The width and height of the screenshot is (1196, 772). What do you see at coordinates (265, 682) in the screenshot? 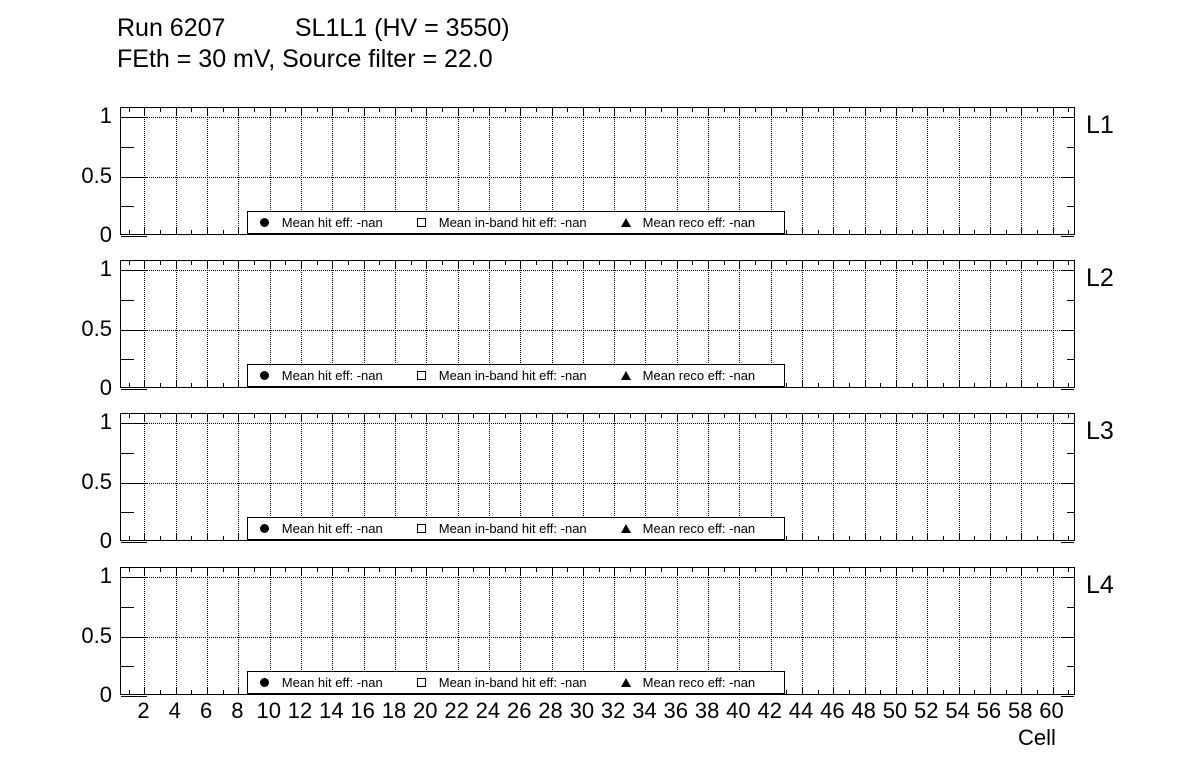
I see `filled-circle-marker-glyph` at bounding box center [265, 682].